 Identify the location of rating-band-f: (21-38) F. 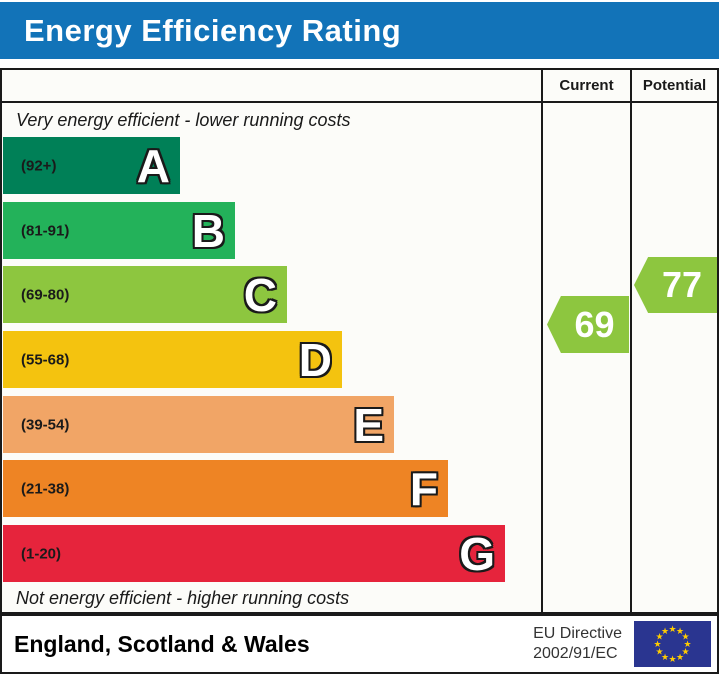
(225, 488).